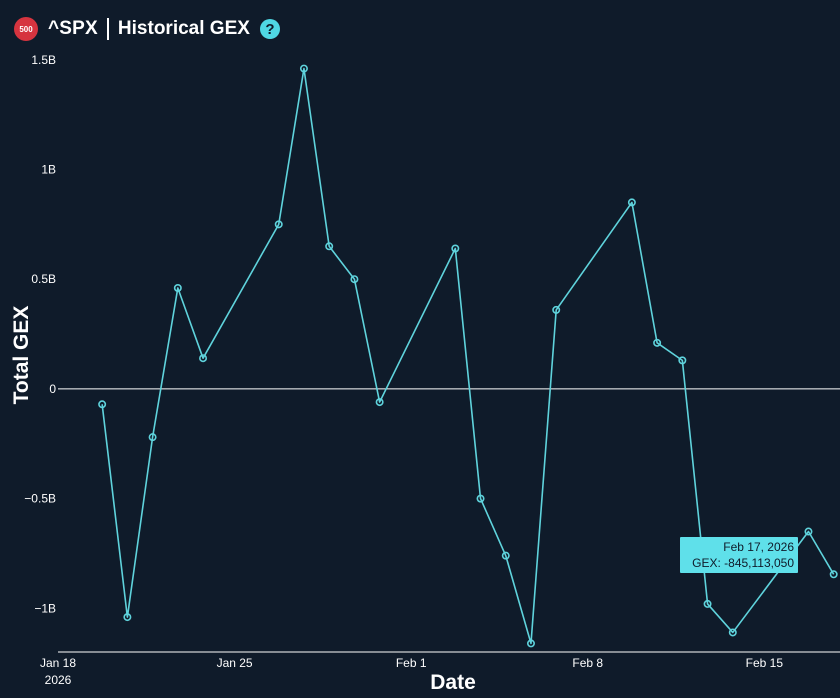  I want to click on y-axis-ticks: −1B −0.5B 0 0.5B 1B 1.5B, so click(40, 334).